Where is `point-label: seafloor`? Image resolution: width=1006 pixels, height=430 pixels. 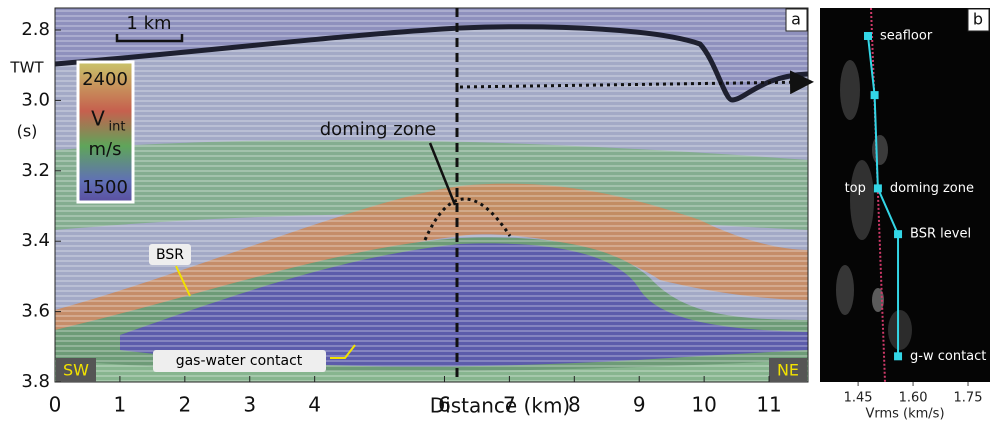 point-label: seafloor is located at coordinates (906, 35).